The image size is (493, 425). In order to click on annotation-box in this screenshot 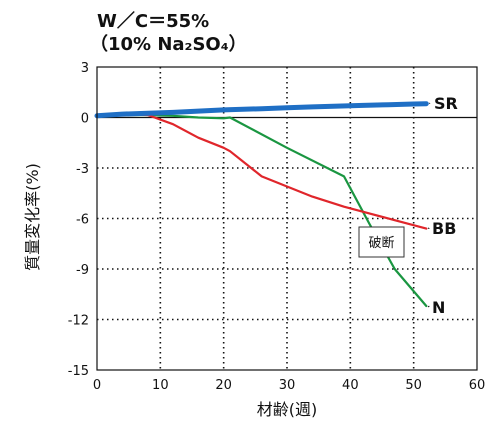, I will do `click(381, 242)`.